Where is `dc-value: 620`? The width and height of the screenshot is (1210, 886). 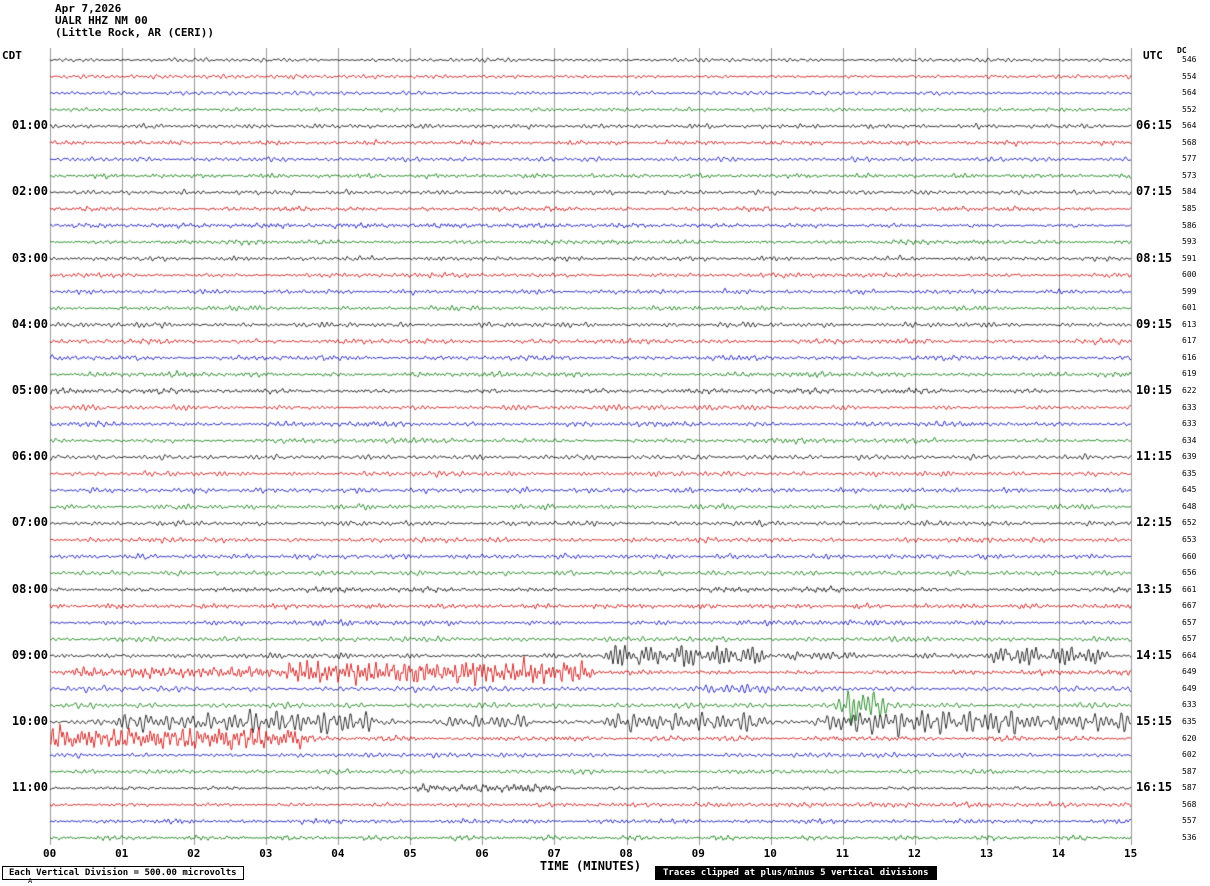
dc-value: 620 is located at coordinates (1189, 738).